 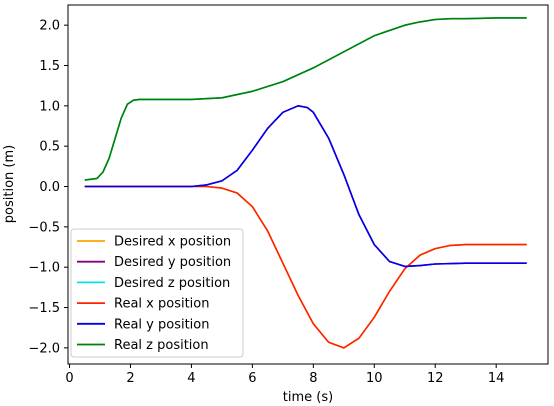 What do you see at coordinates (496, 378) in the screenshot?
I see `x-tick-label: 14` at bounding box center [496, 378].